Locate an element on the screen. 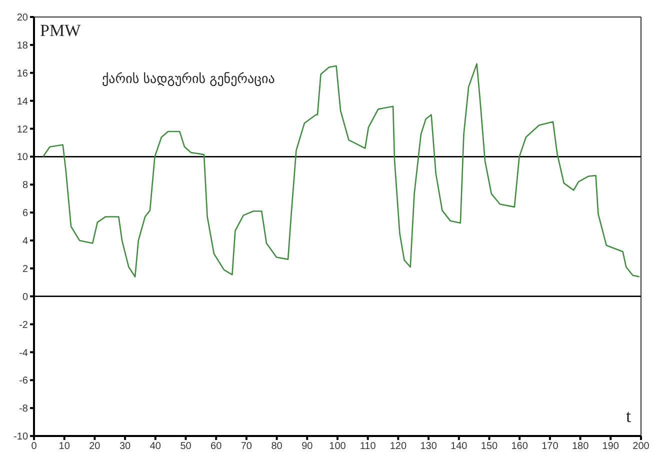  y-tick-label: 10 is located at coordinates (22, 158).